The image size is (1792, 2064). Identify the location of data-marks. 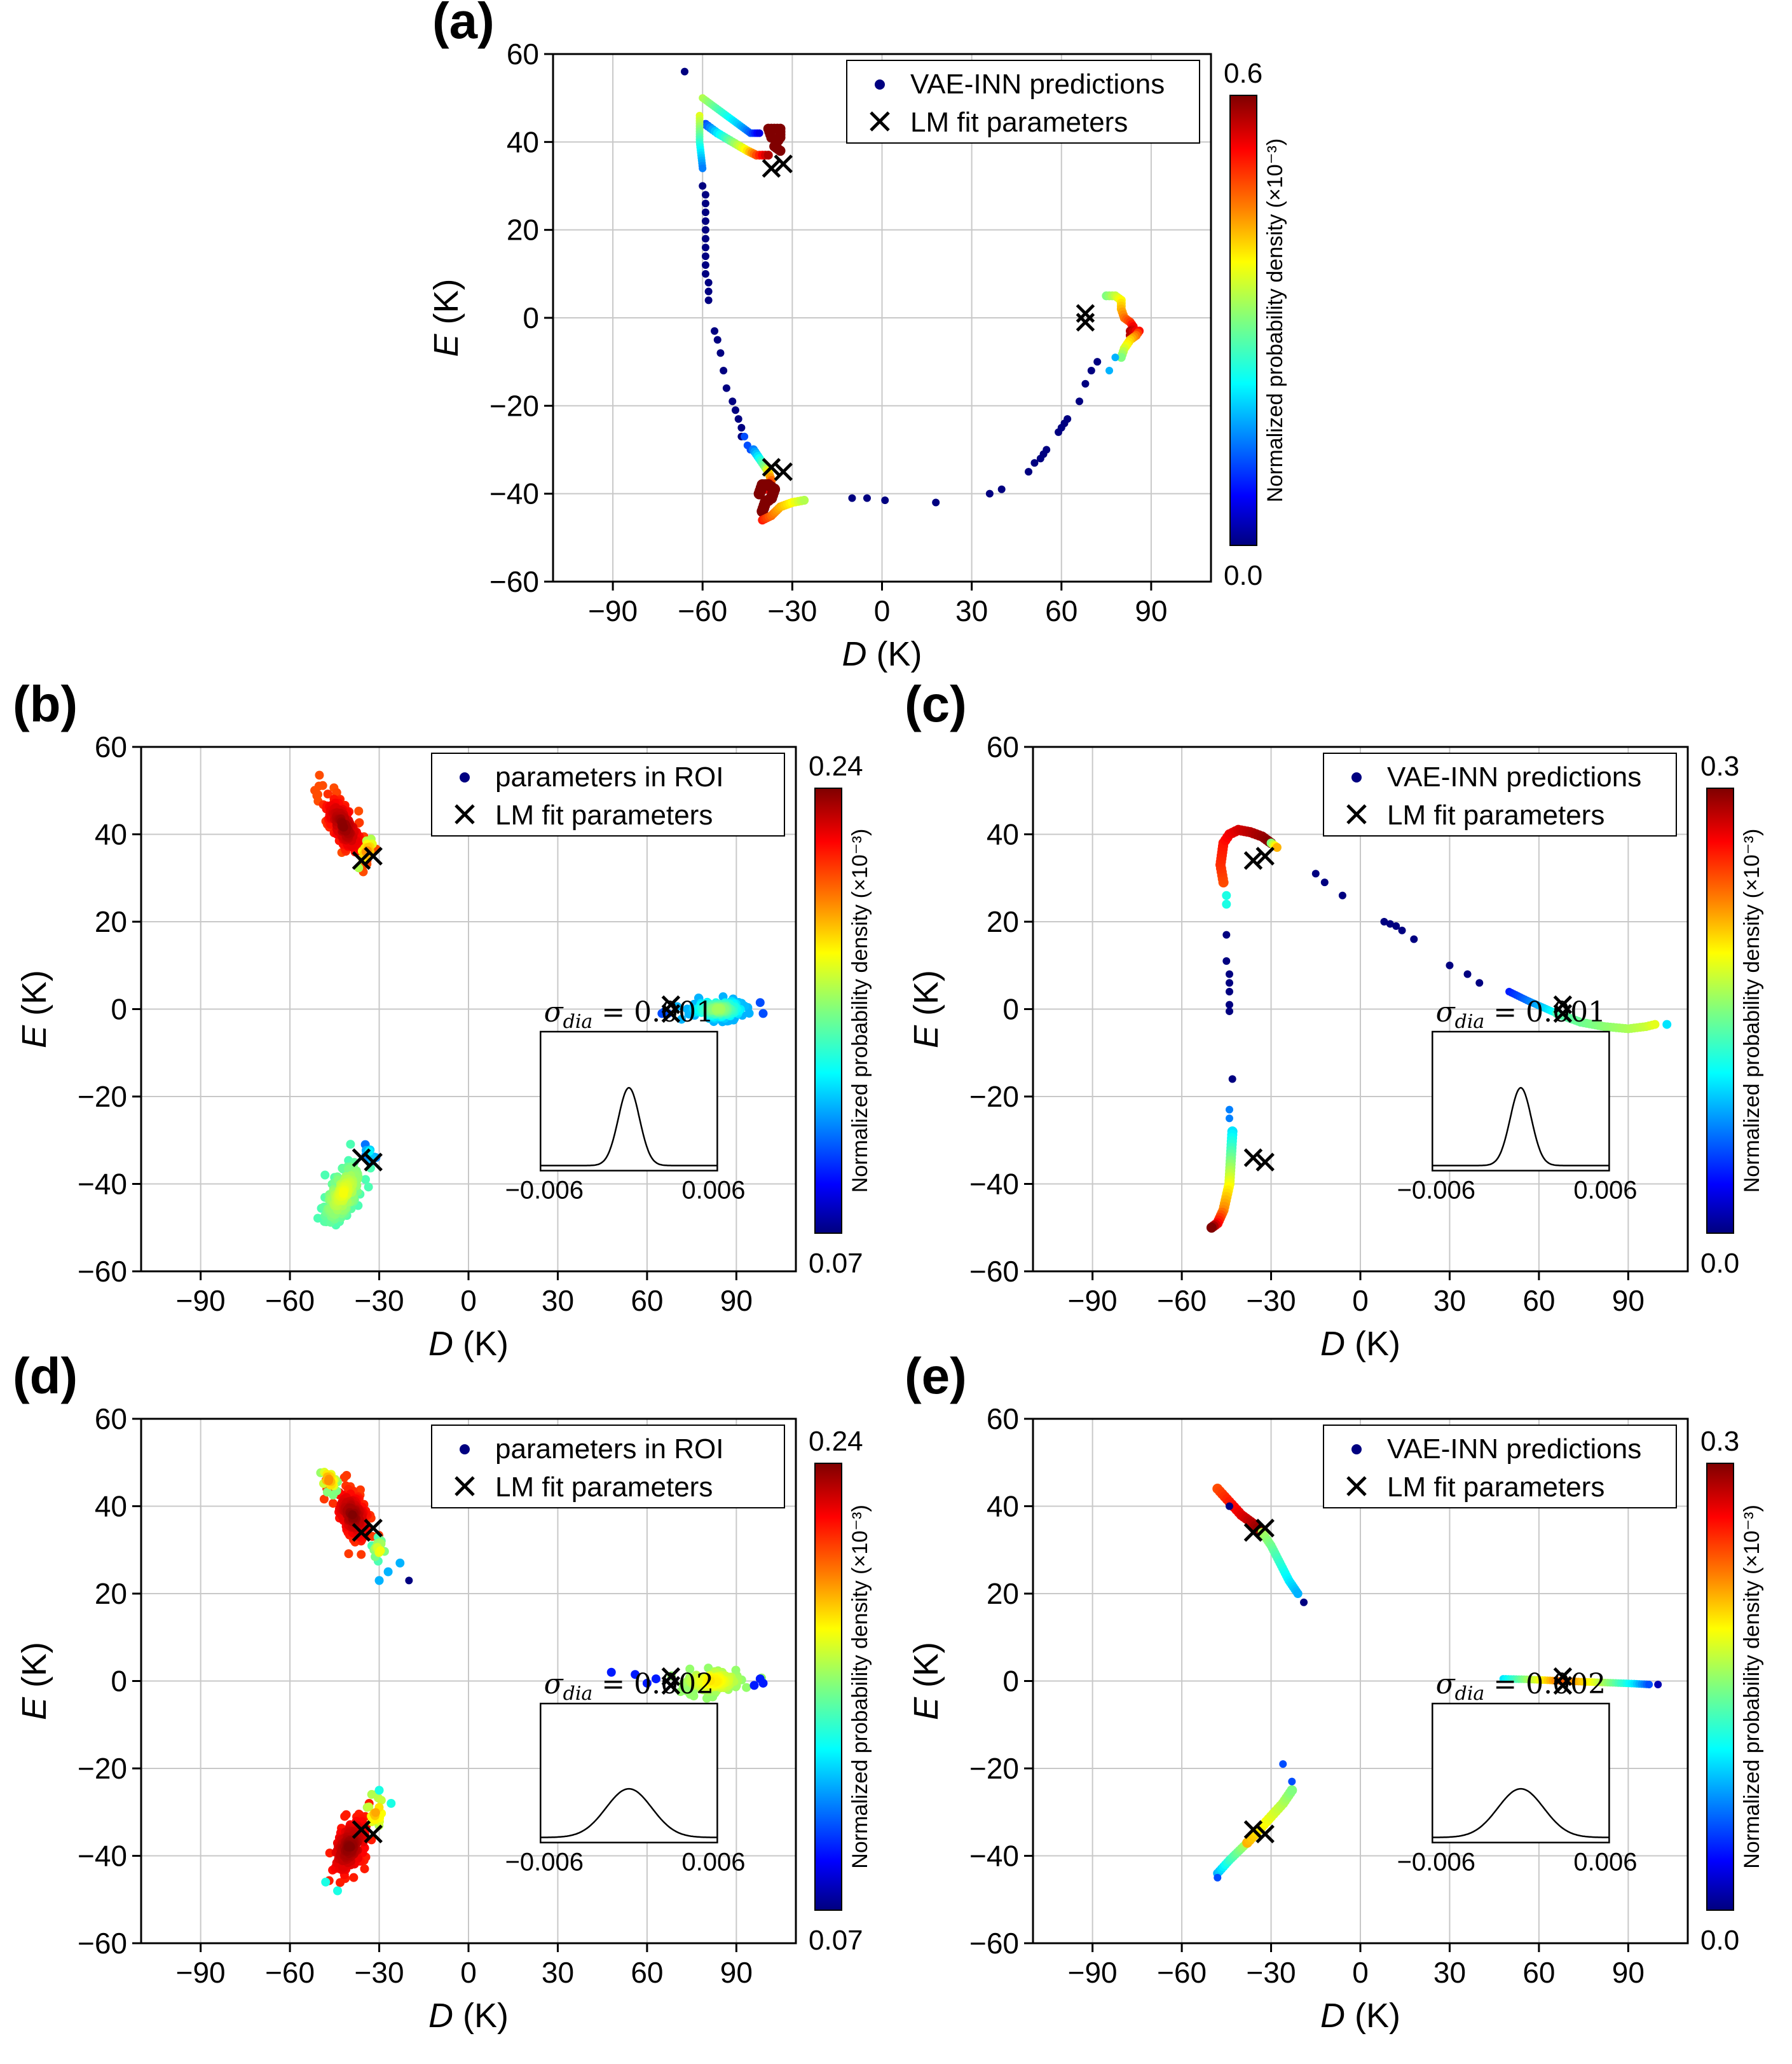
(542, 1682).